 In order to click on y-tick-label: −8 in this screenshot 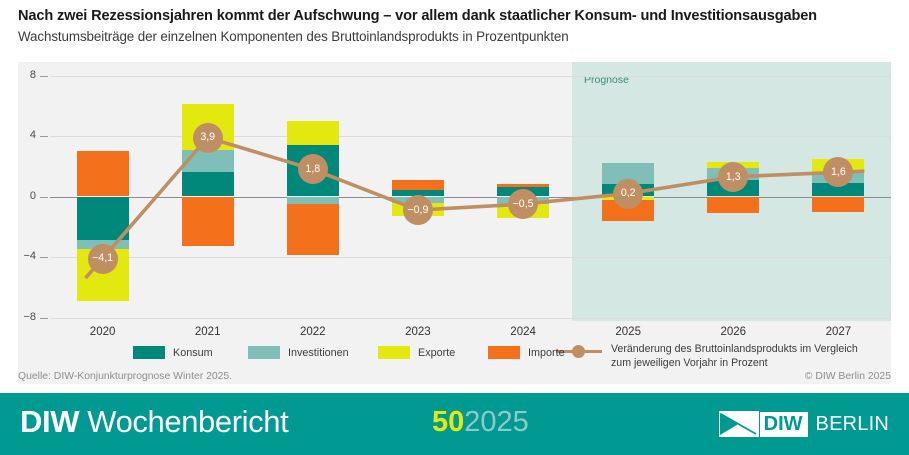, I will do `click(29, 316)`.